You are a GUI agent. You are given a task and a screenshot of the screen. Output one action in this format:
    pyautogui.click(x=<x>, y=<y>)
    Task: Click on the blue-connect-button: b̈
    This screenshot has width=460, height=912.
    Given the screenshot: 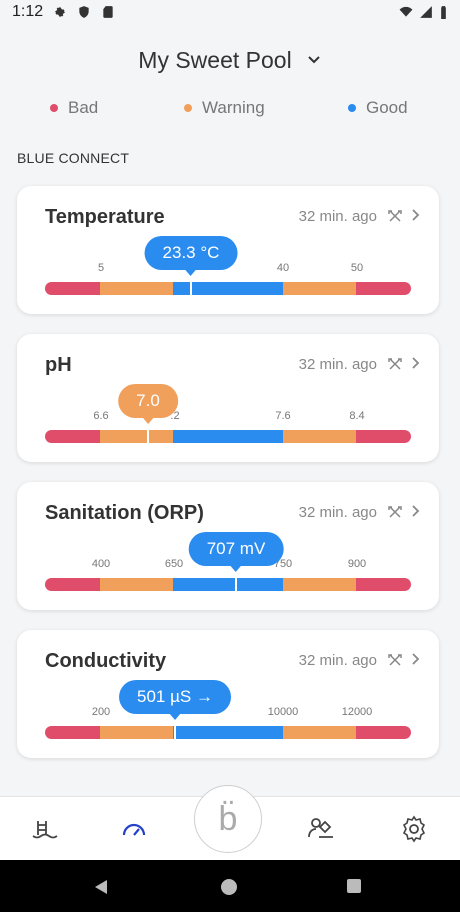 What is the action you would take?
    pyautogui.click(x=228, y=819)
    